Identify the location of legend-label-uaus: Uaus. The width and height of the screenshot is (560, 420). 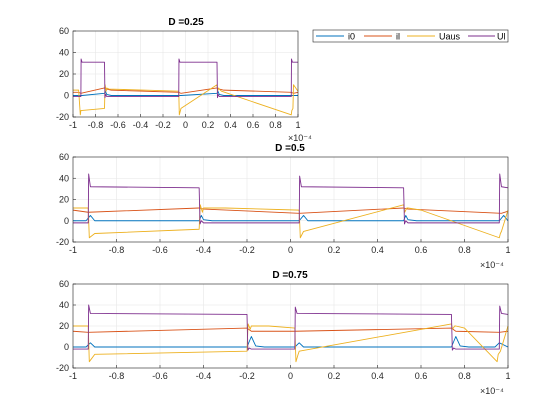
(450, 37).